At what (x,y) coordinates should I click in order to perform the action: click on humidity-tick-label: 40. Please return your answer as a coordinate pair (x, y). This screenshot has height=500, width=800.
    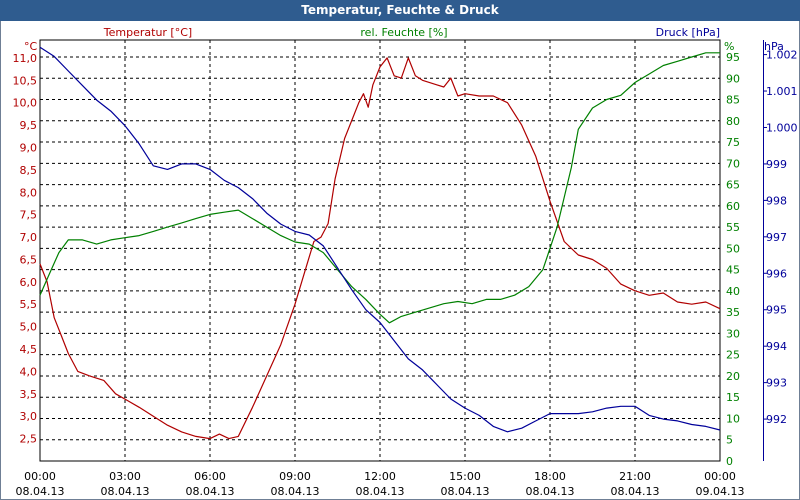
    Looking at the image, I should click on (733, 291).